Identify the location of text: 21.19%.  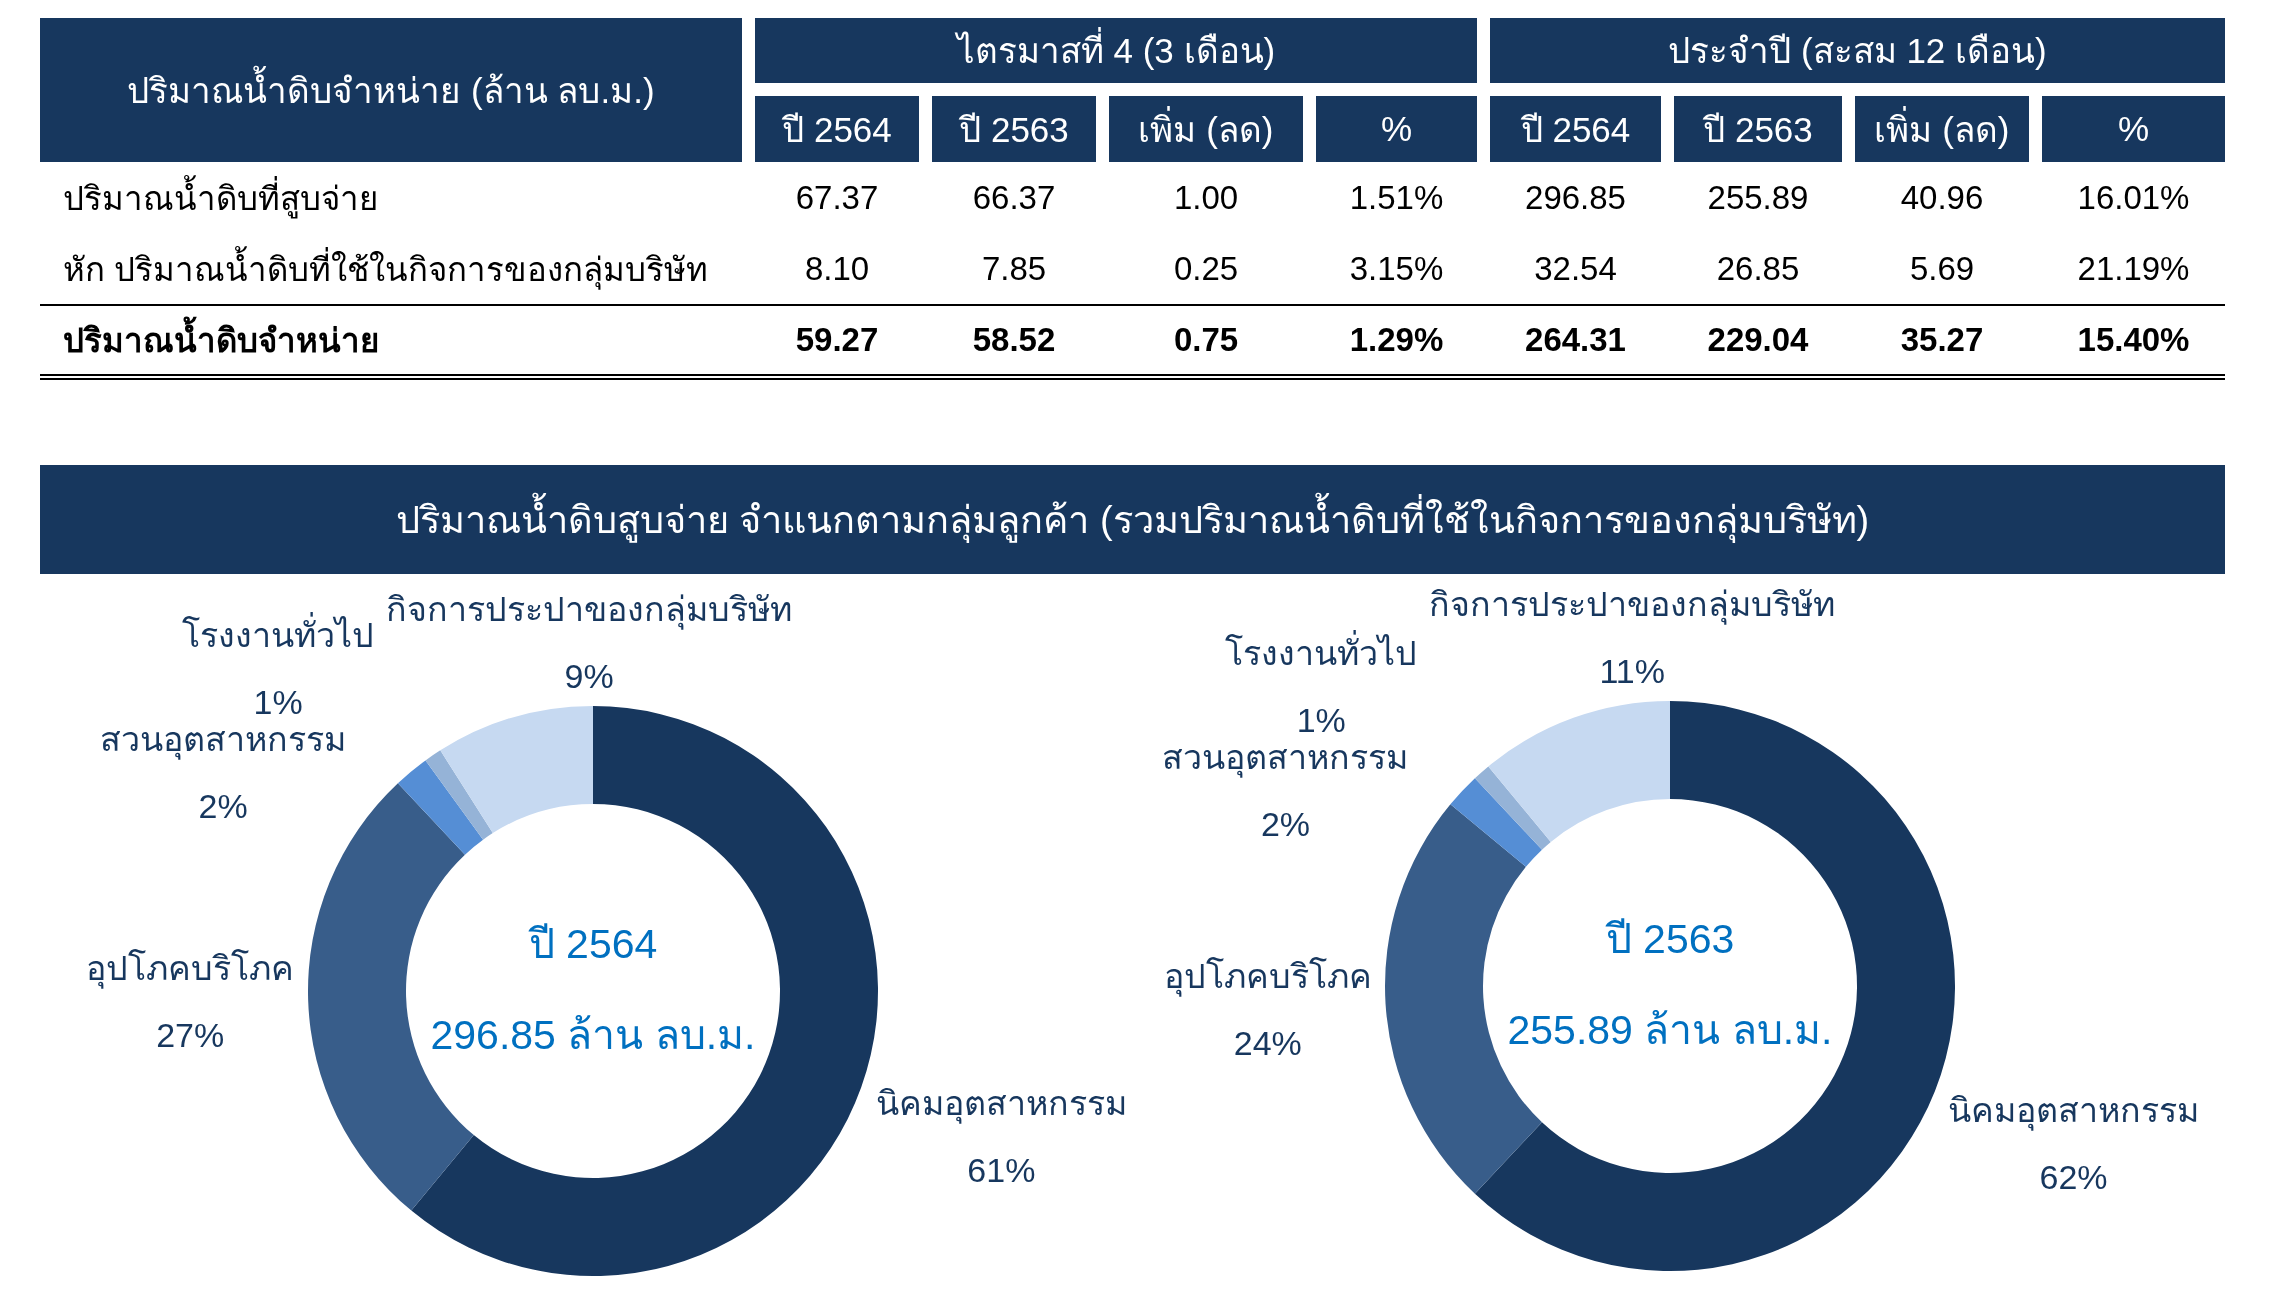
(2133, 268).